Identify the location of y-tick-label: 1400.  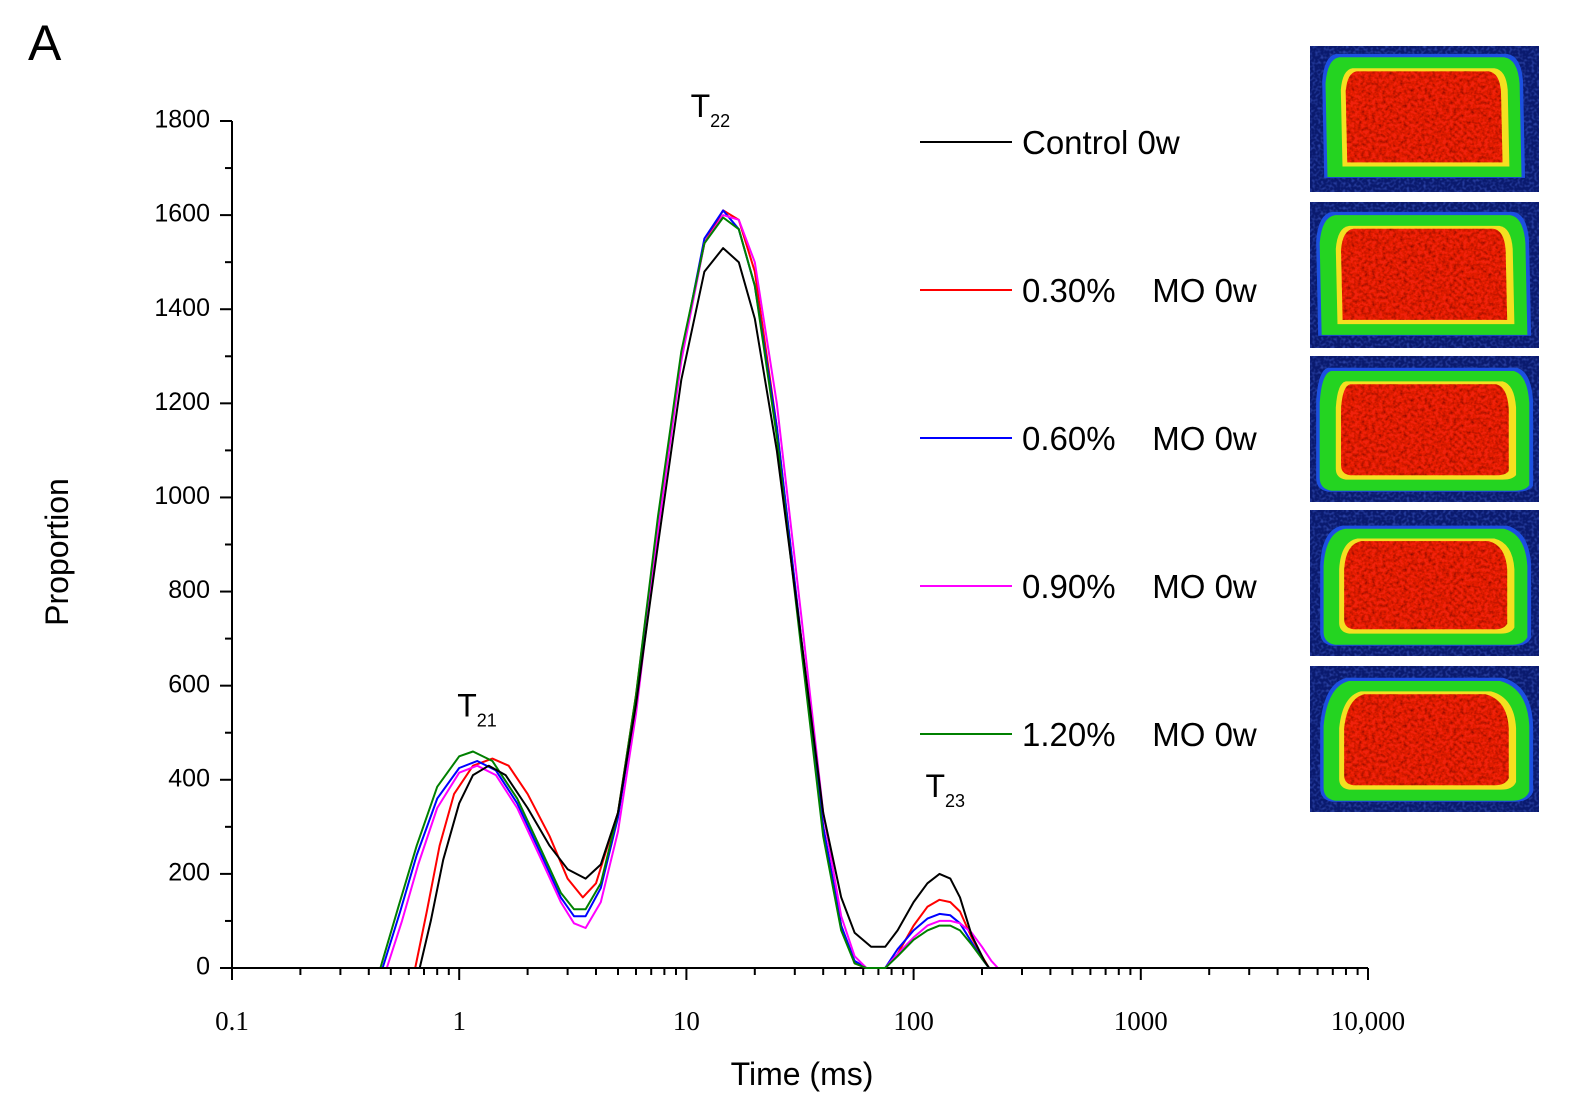
(182, 308).